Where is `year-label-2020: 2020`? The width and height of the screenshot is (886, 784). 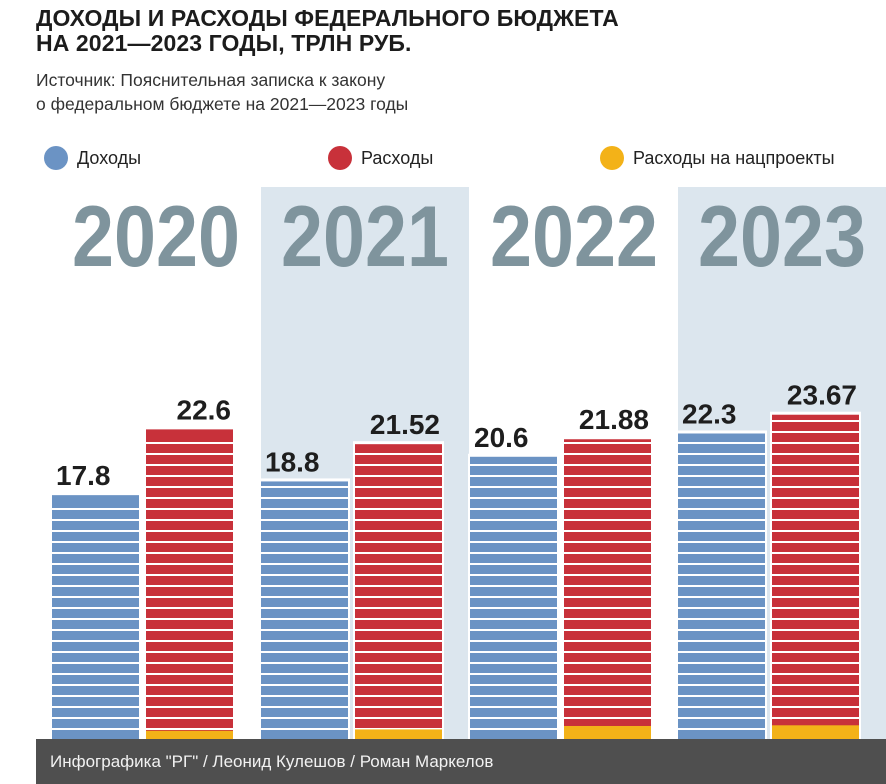 year-label-2020: 2020 is located at coordinates (156, 237).